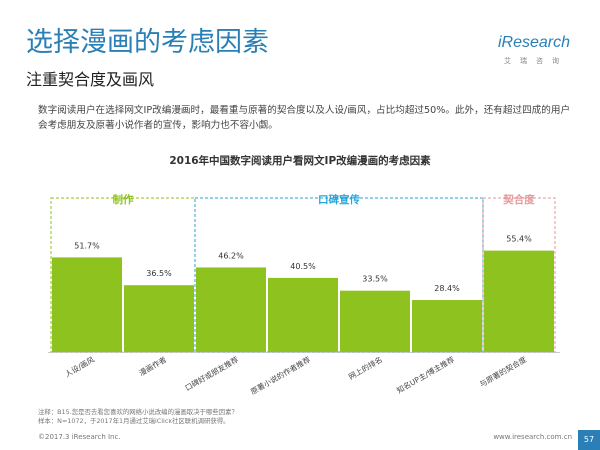 The width and height of the screenshot is (600, 450). I want to click on logo-tagline: 艾瑞咨询, so click(536, 61).